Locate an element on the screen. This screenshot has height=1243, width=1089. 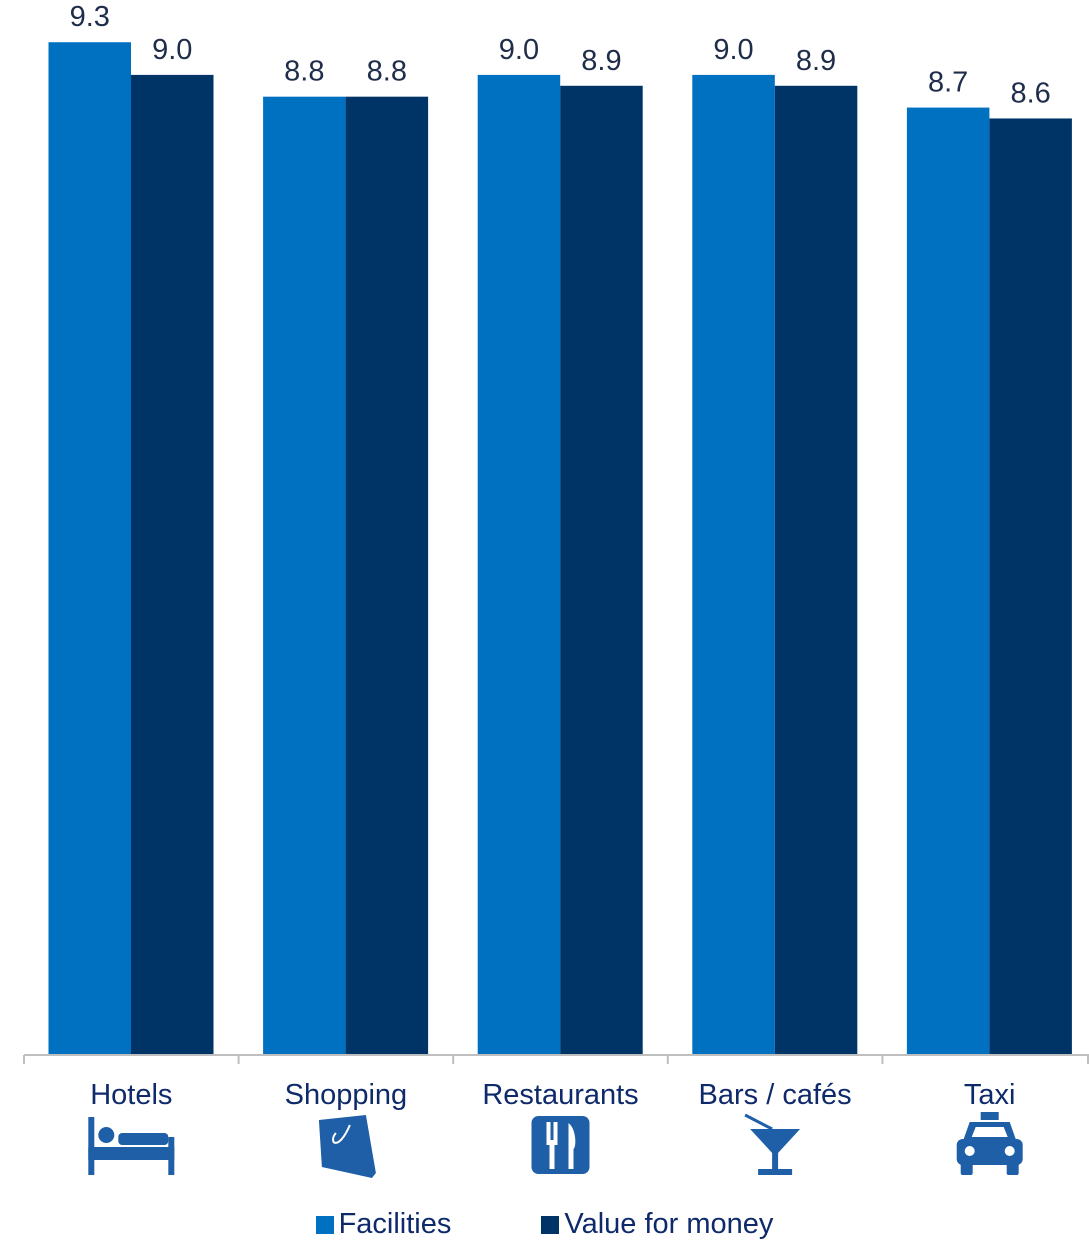
value-label-value-for-money-shopping: 8.8 is located at coordinates (387, 72).